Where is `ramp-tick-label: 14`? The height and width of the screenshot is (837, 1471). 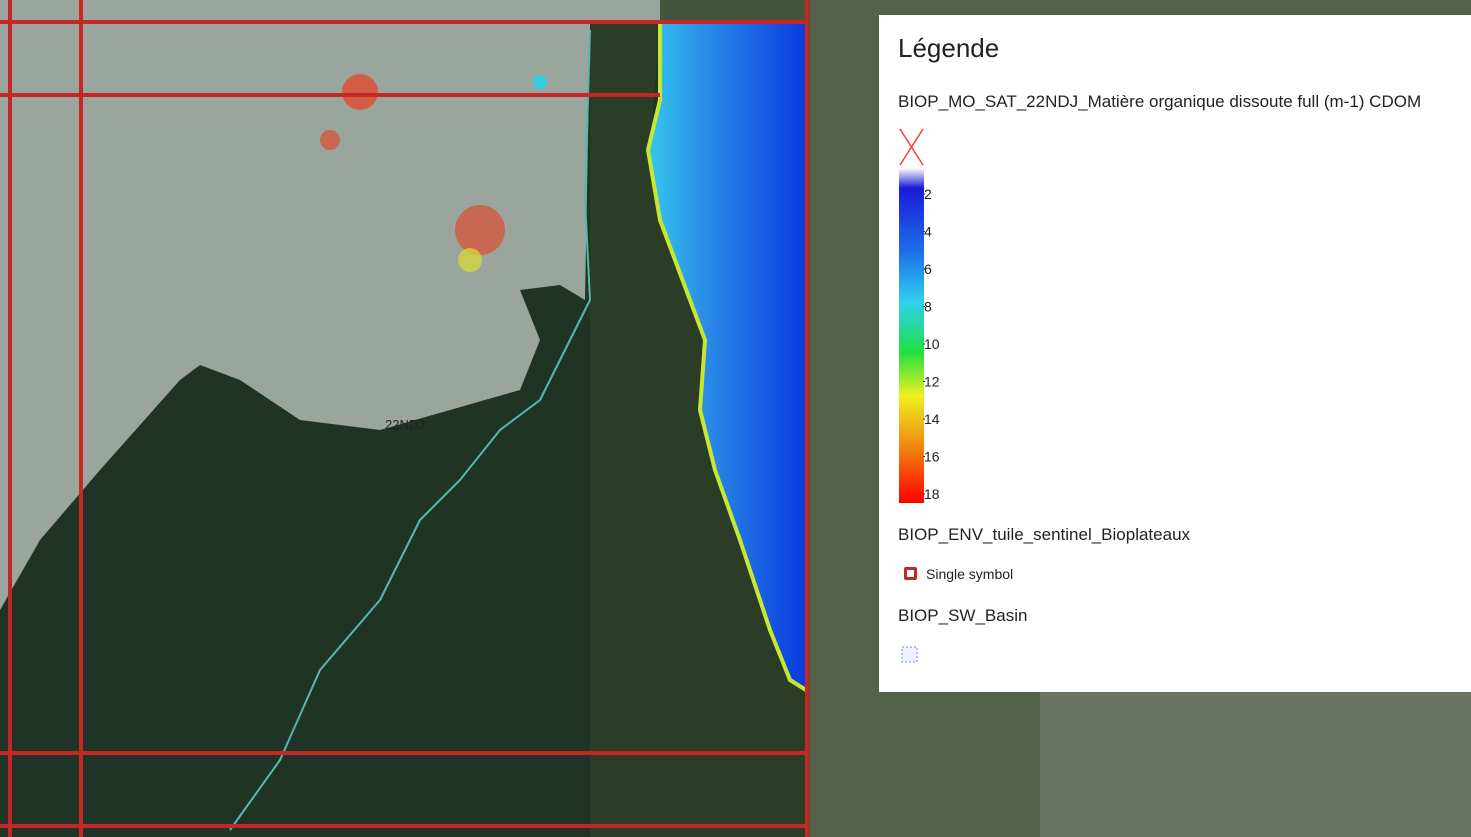
ramp-tick-label: 14 is located at coordinates (932, 419).